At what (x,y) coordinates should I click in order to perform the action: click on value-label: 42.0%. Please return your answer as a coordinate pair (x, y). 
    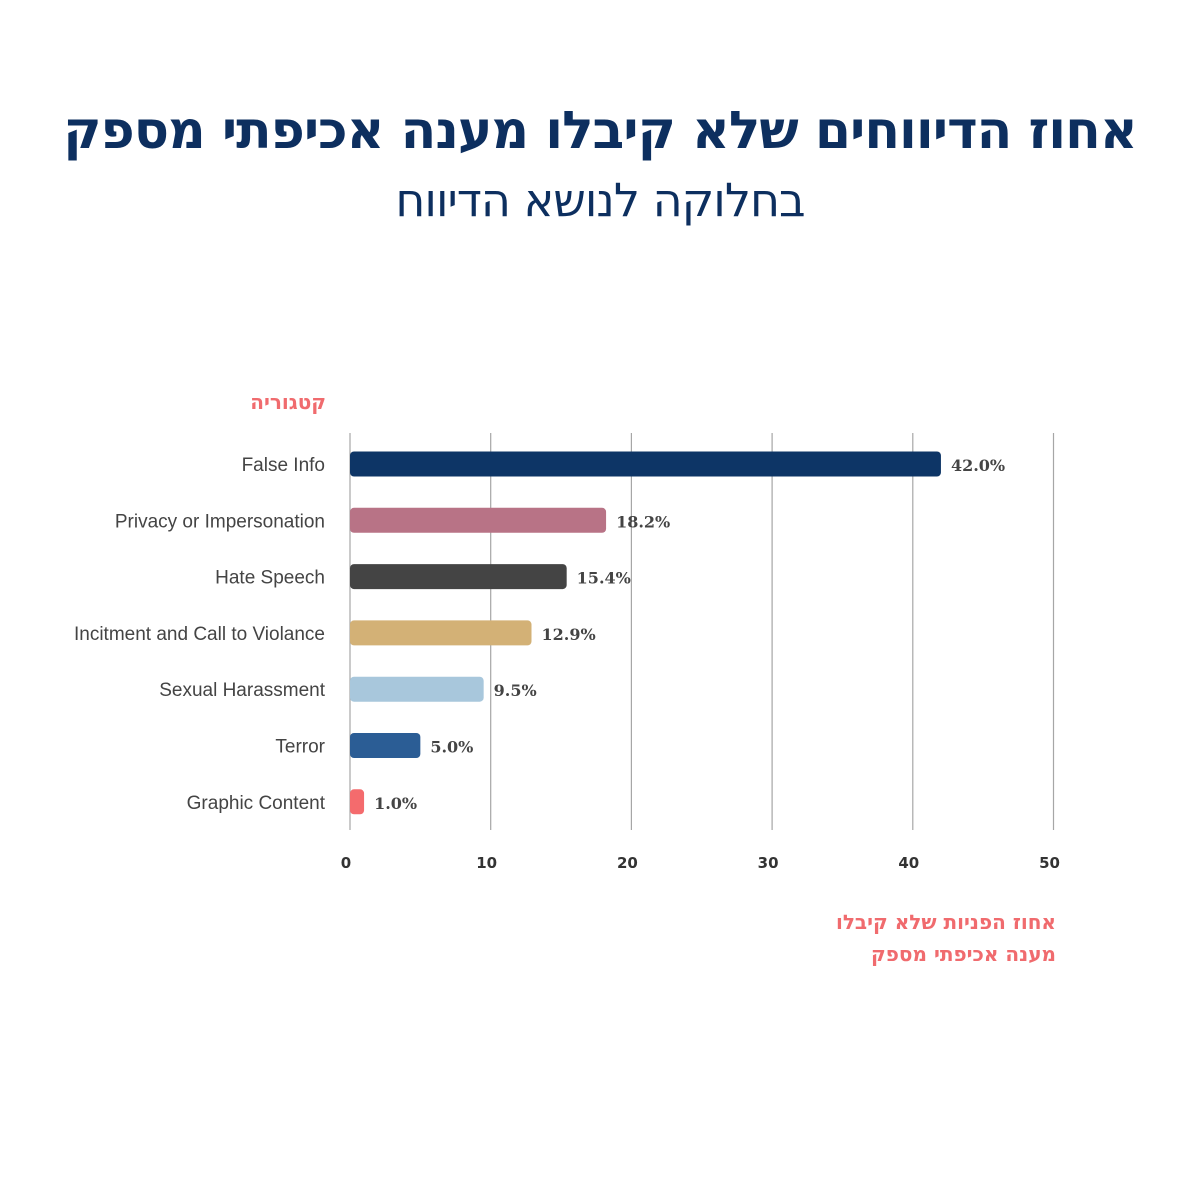
    Looking at the image, I should click on (978, 465).